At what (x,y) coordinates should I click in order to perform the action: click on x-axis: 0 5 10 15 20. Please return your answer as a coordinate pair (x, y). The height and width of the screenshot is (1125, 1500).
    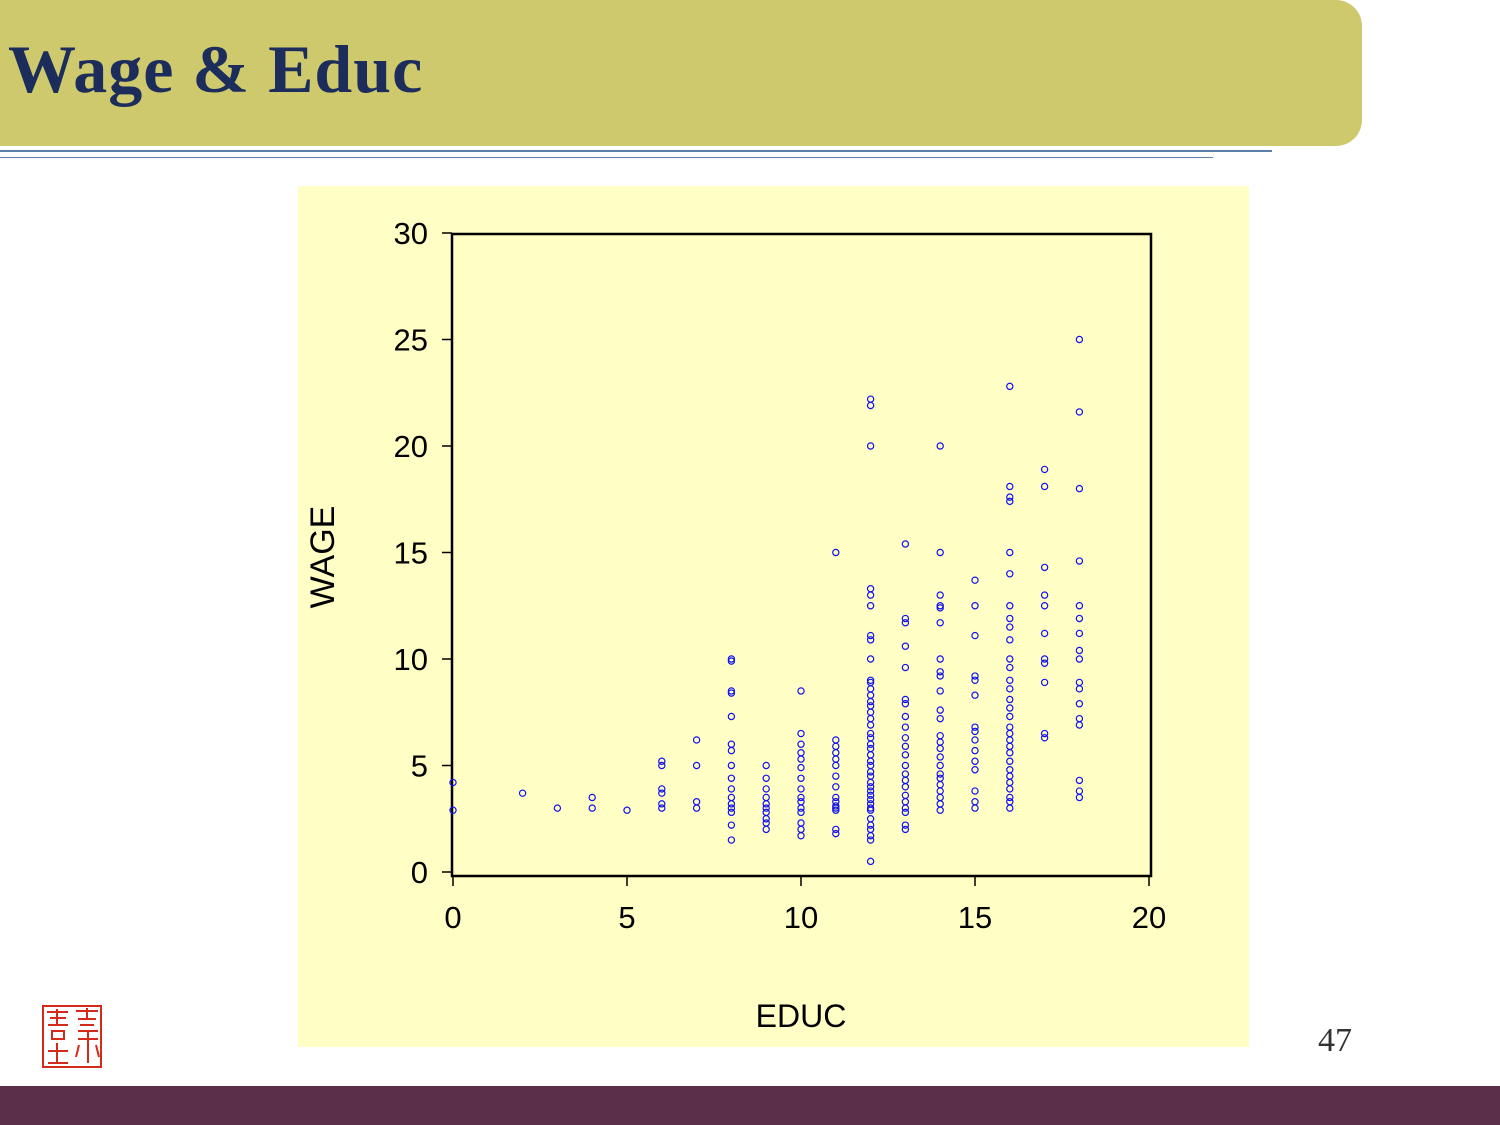
    Looking at the image, I should click on (805, 905).